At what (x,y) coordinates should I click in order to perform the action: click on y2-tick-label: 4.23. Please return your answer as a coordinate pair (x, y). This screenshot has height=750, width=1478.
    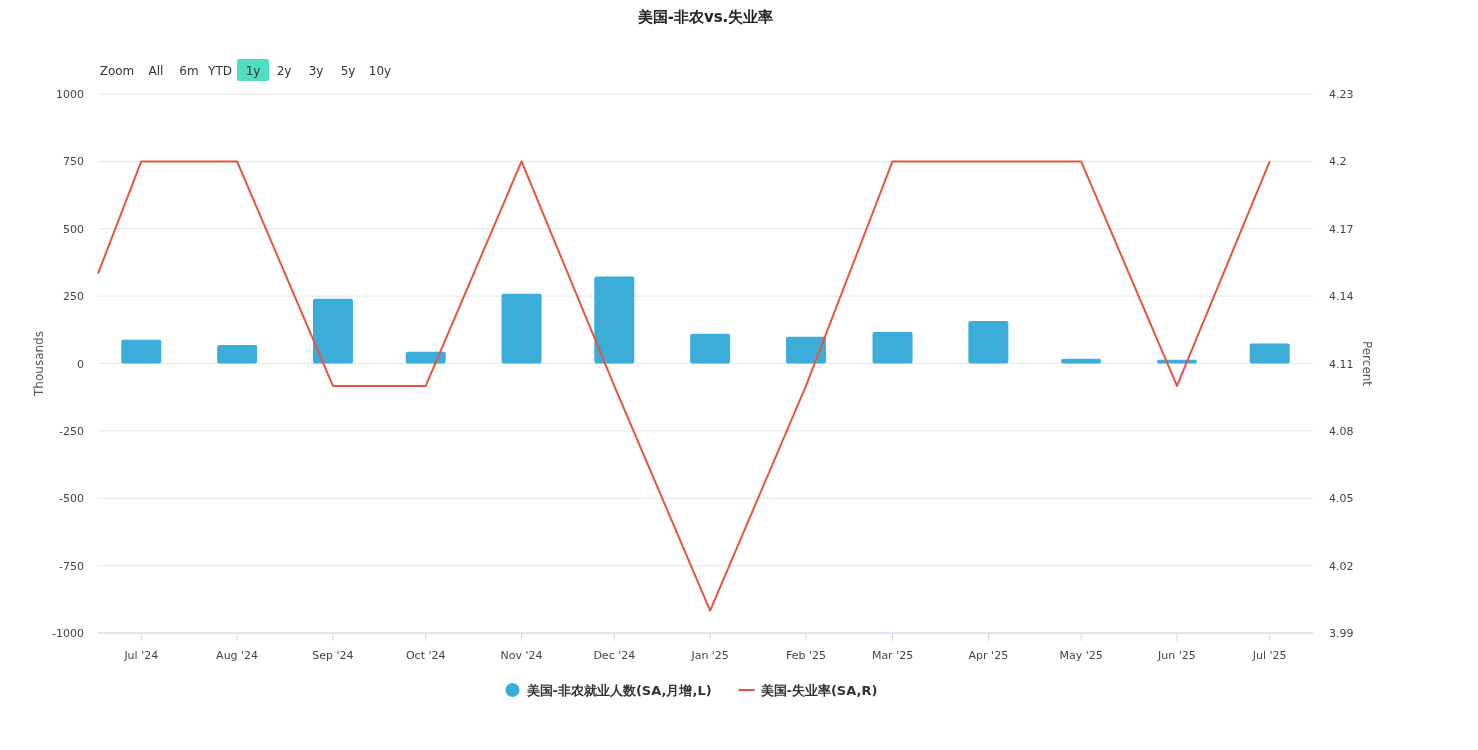
    Looking at the image, I should click on (1341, 94).